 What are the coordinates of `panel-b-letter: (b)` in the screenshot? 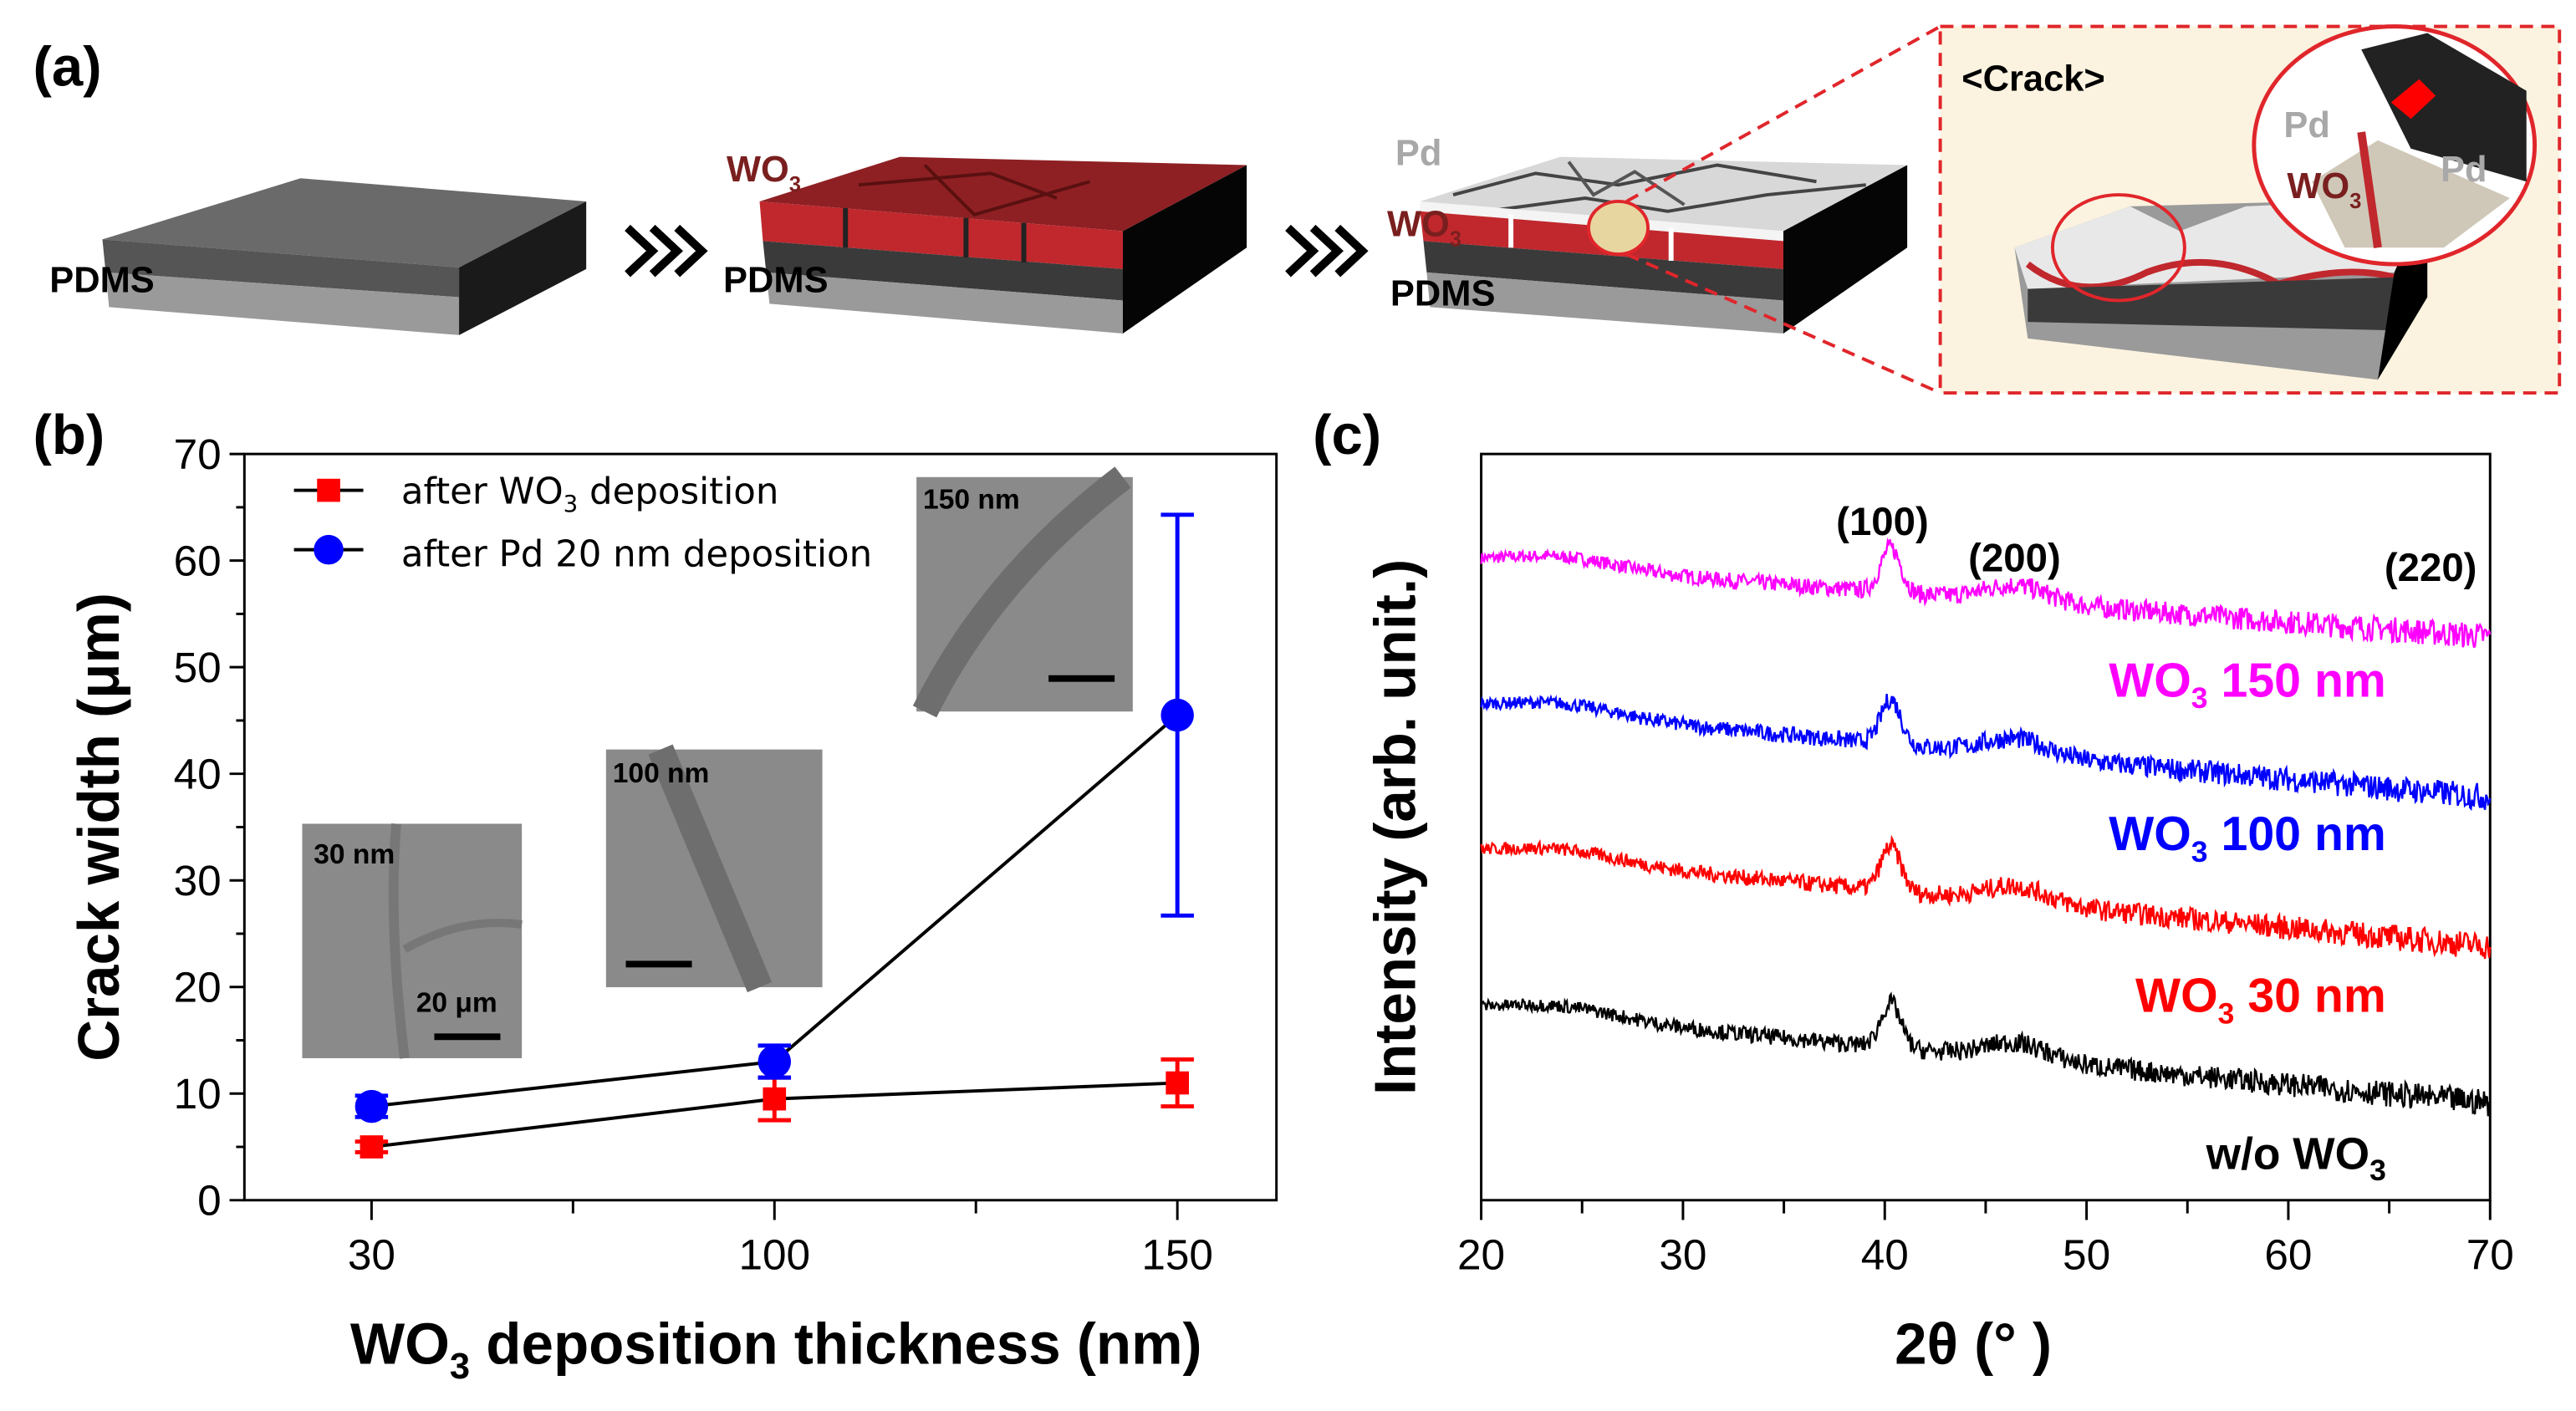 It's located at (69, 435).